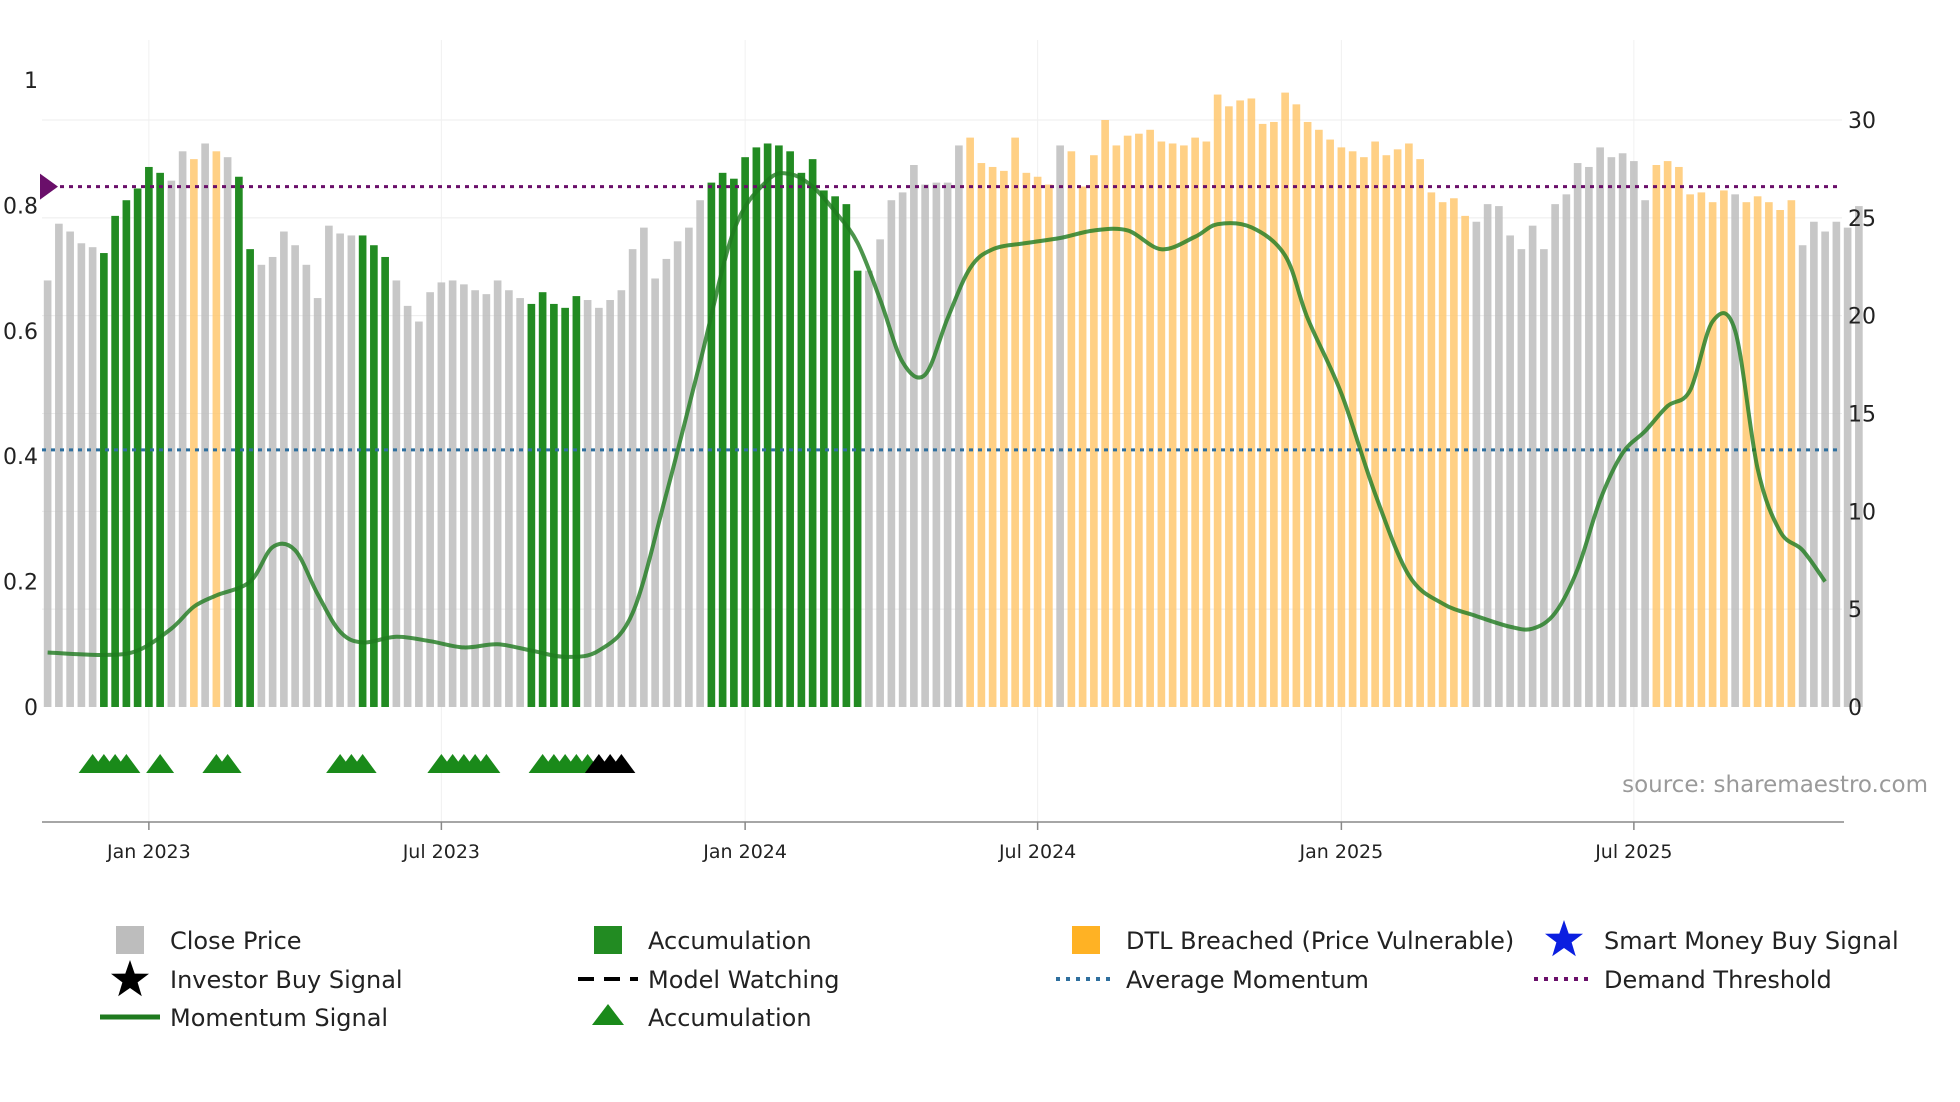 The height and width of the screenshot is (1102, 1960). What do you see at coordinates (286, 980) in the screenshot?
I see `legend-investor-buy-label: Investor Buy Signal` at bounding box center [286, 980].